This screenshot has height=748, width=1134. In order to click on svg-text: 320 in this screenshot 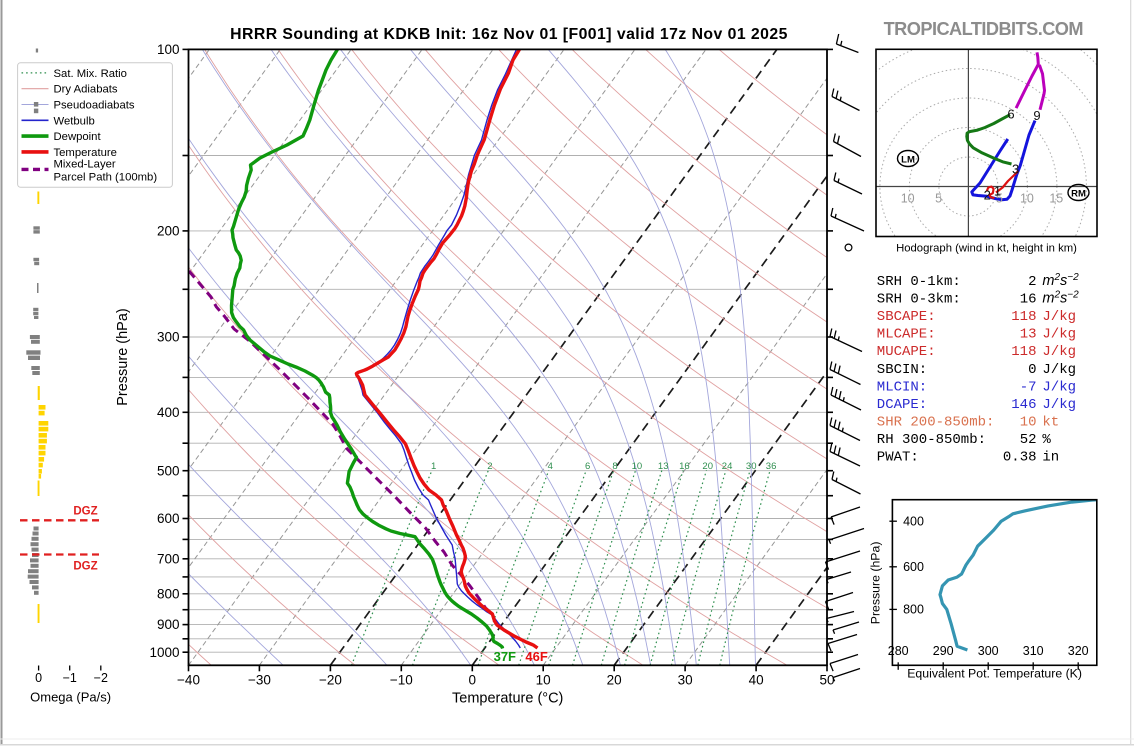, I will do `click(1078, 651)`.